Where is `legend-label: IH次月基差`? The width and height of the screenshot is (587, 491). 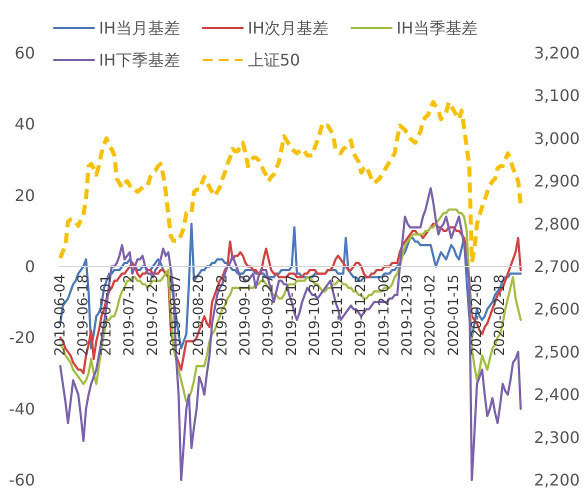 legend-label: IH次月基差 is located at coordinates (288, 28).